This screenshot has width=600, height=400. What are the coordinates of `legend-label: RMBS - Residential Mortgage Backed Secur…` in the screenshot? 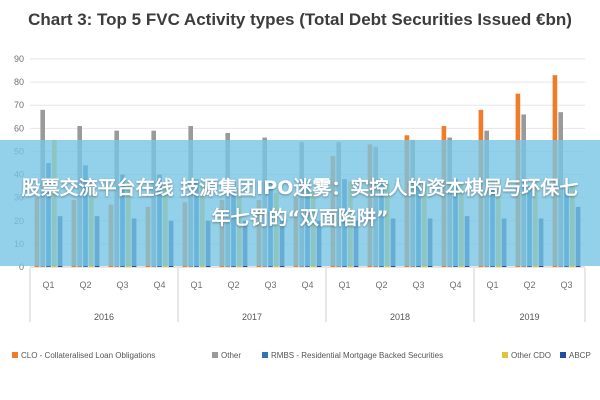 It's located at (357, 355).